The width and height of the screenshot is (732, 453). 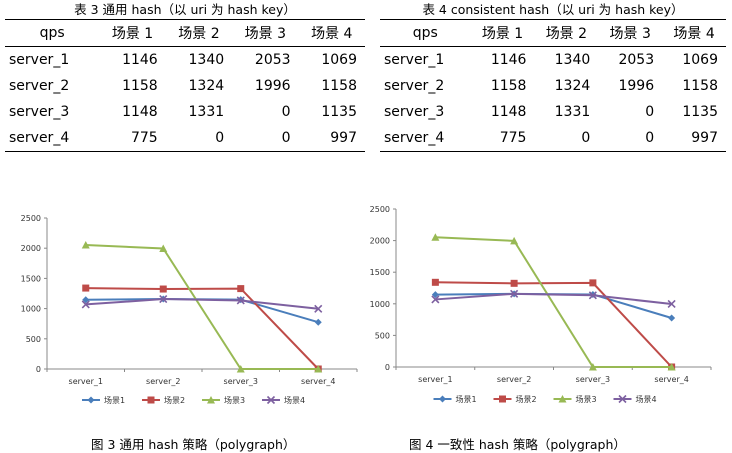 I want to click on x-tick-label: server_1, so click(x=86, y=381).